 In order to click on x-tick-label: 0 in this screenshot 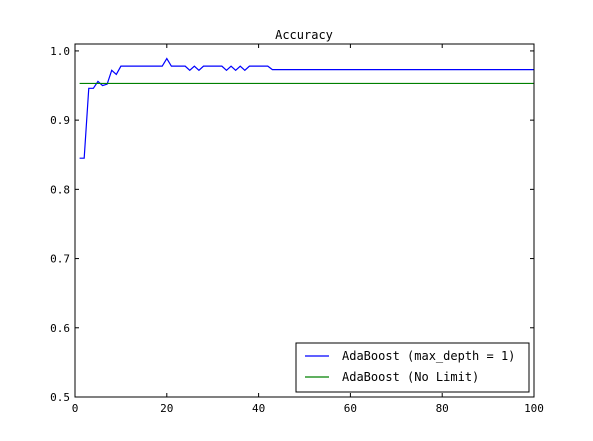, I will do `click(75, 408)`.